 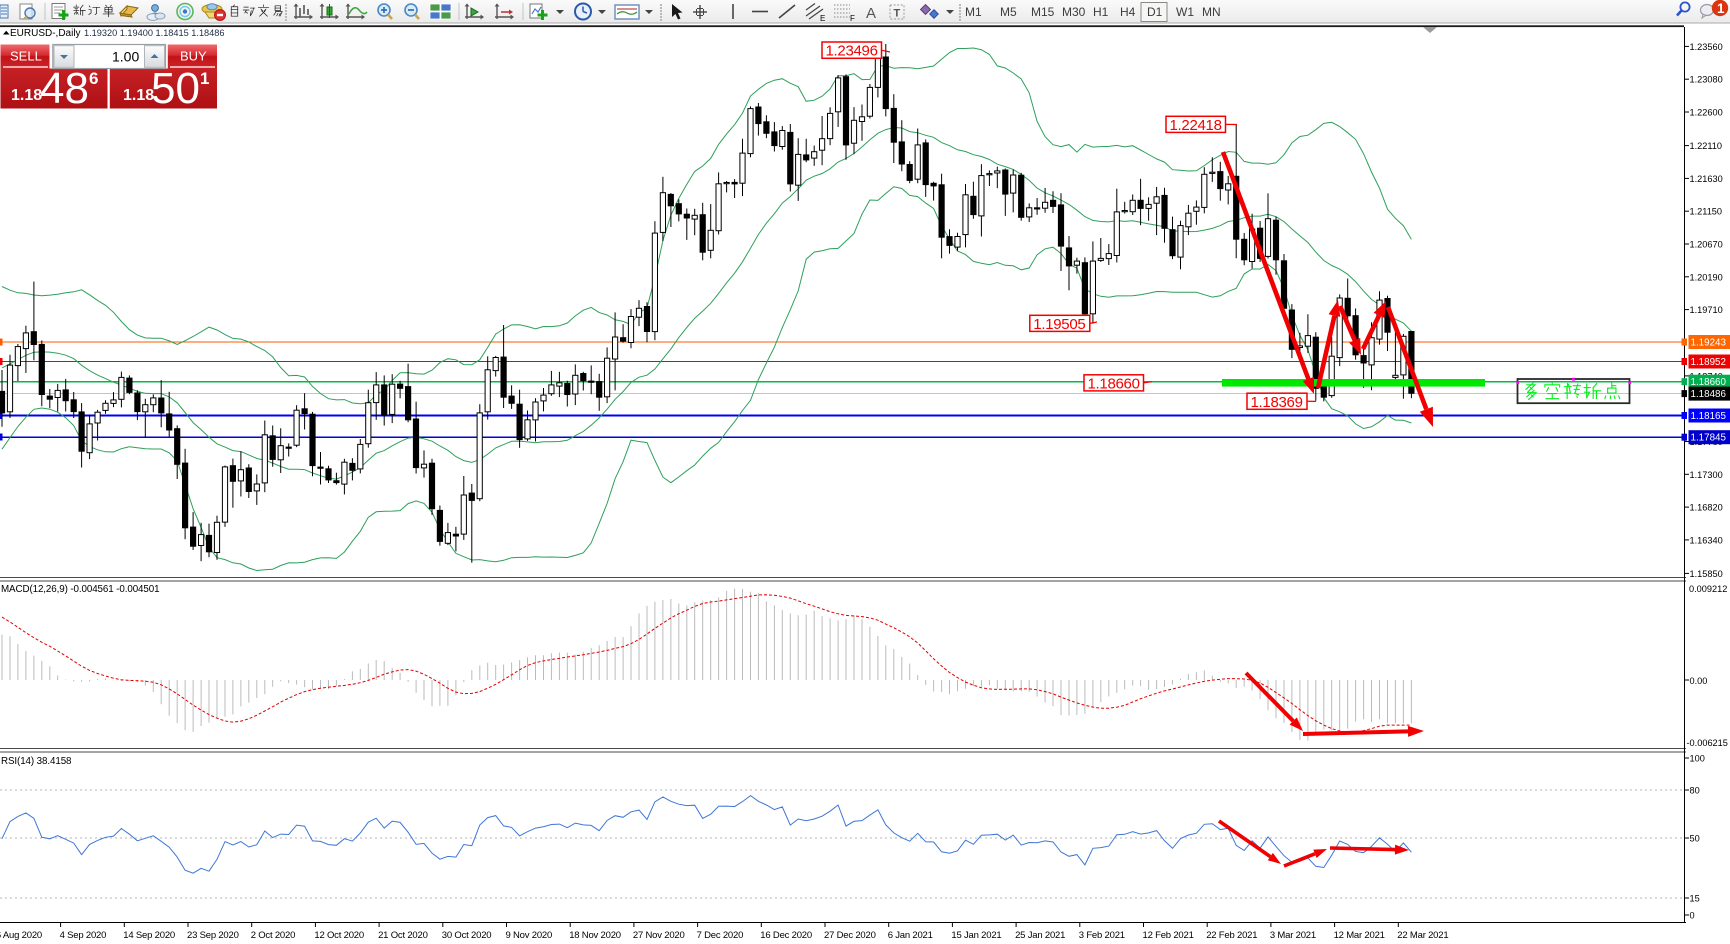 I want to click on svg-text: 1.16820, so click(x=1706, y=508).